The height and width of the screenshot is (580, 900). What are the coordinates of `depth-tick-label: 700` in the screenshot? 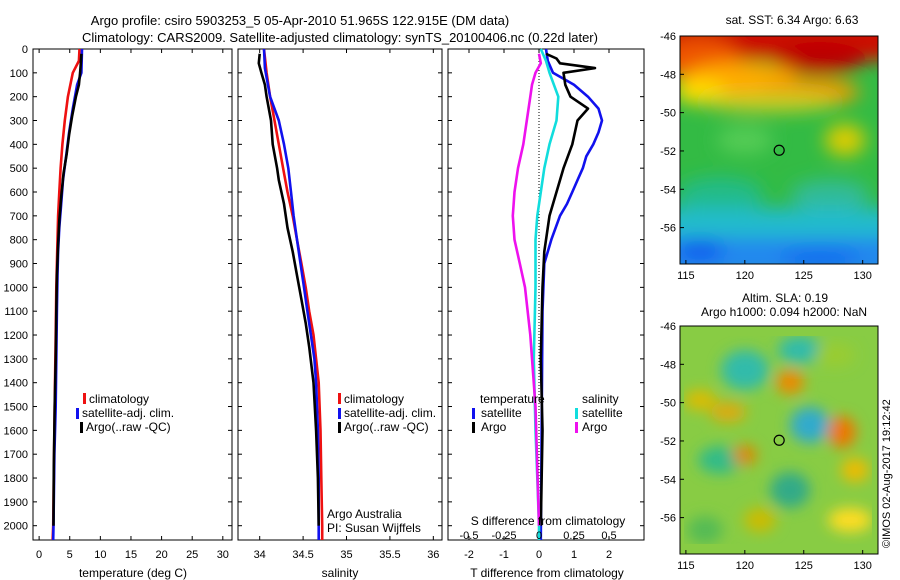 It's located at (19, 217).